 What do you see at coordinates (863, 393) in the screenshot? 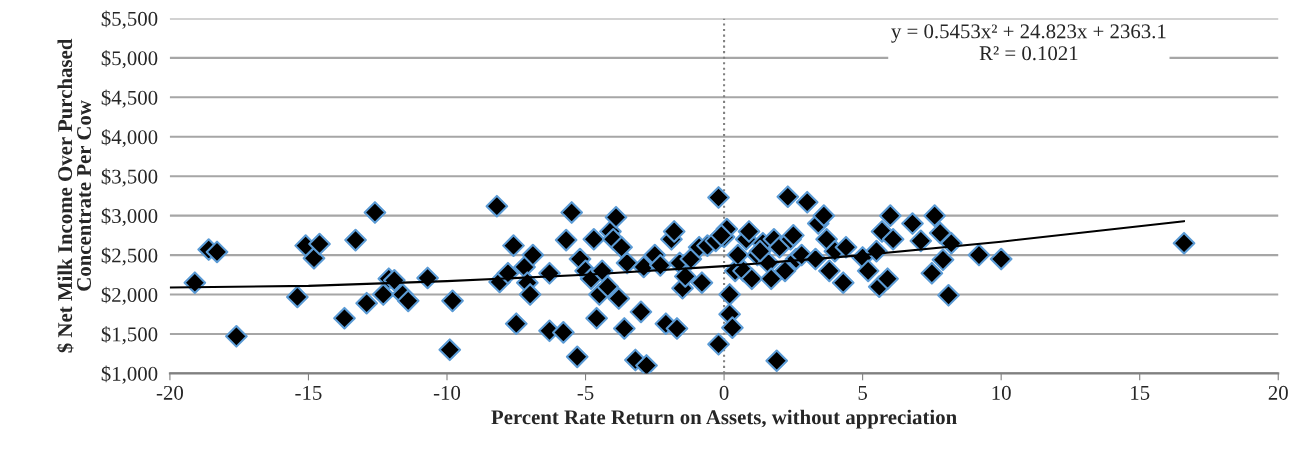
I see `x-tick-label: 5` at bounding box center [863, 393].